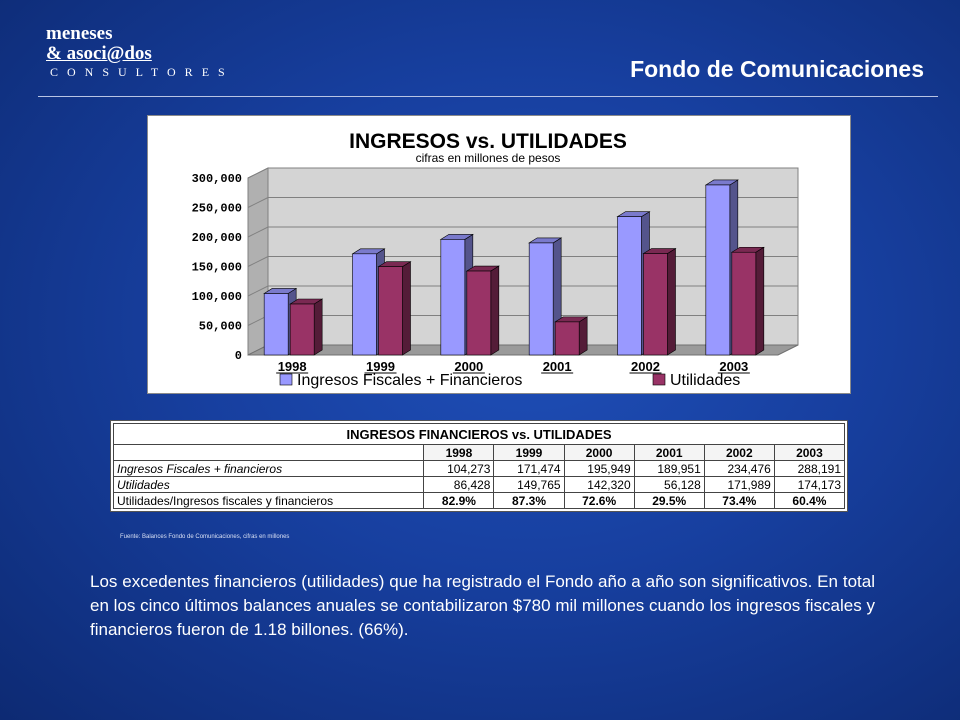 The image size is (960, 720). What do you see at coordinates (557, 366) in the screenshot?
I see `x-tick-label: 2001` at bounding box center [557, 366].